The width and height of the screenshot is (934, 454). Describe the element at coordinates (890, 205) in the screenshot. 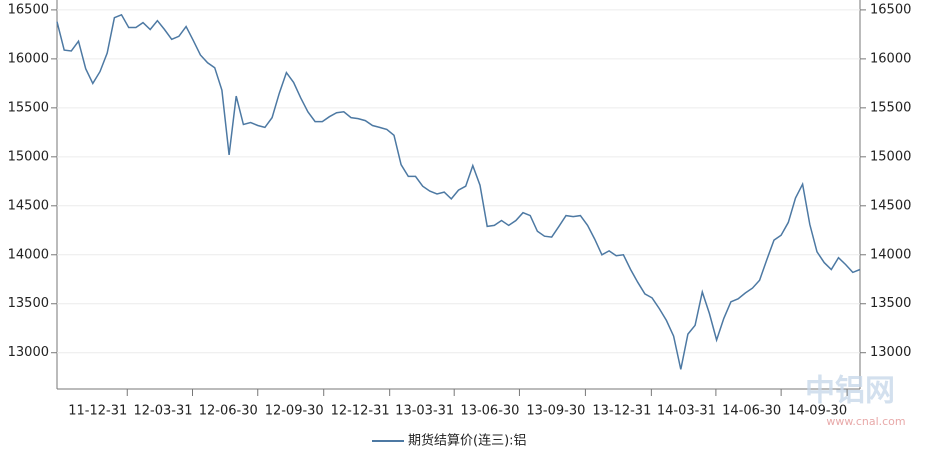

I see `y2-tick-label: 14500` at that location.